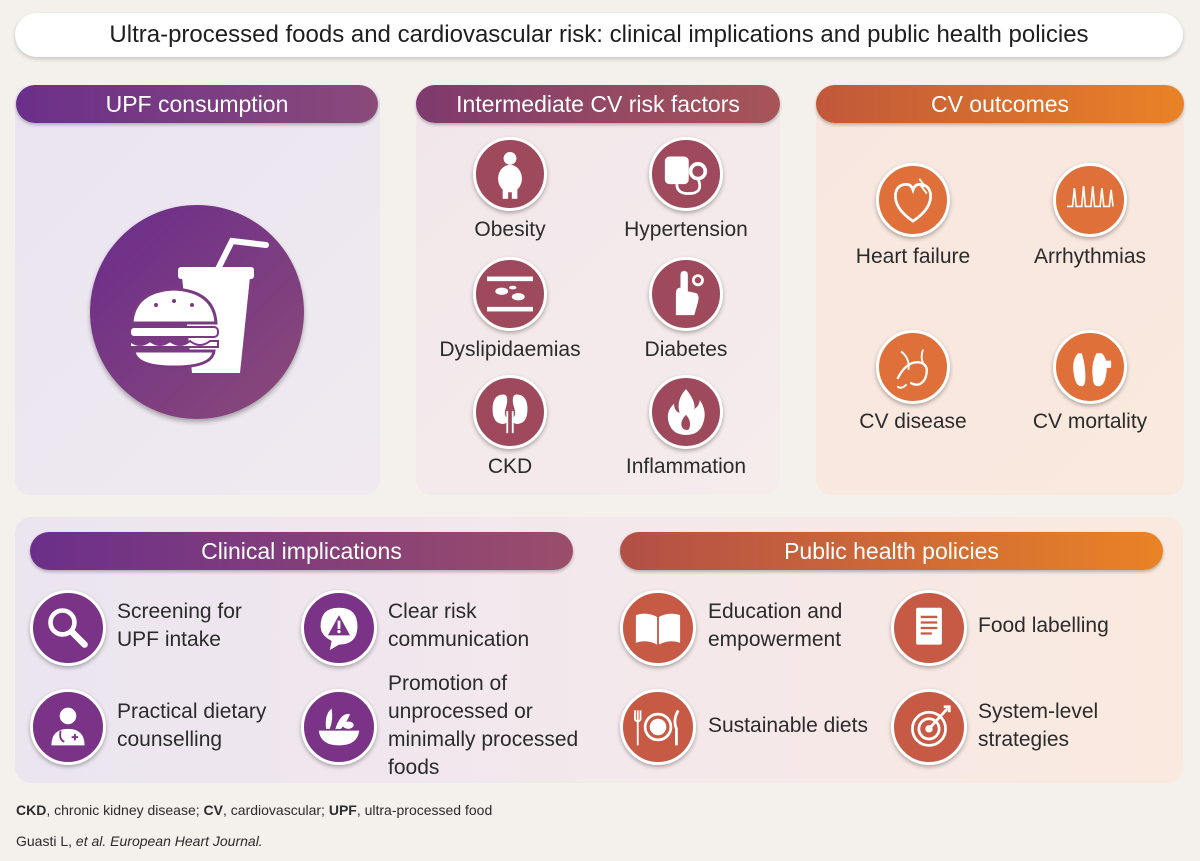 Image resolution: width=1200 pixels, height=861 pixels. What do you see at coordinates (342, 810) in the screenshot?
I see `abbr-term-upf: UPF` at bounding box center [342, 810].